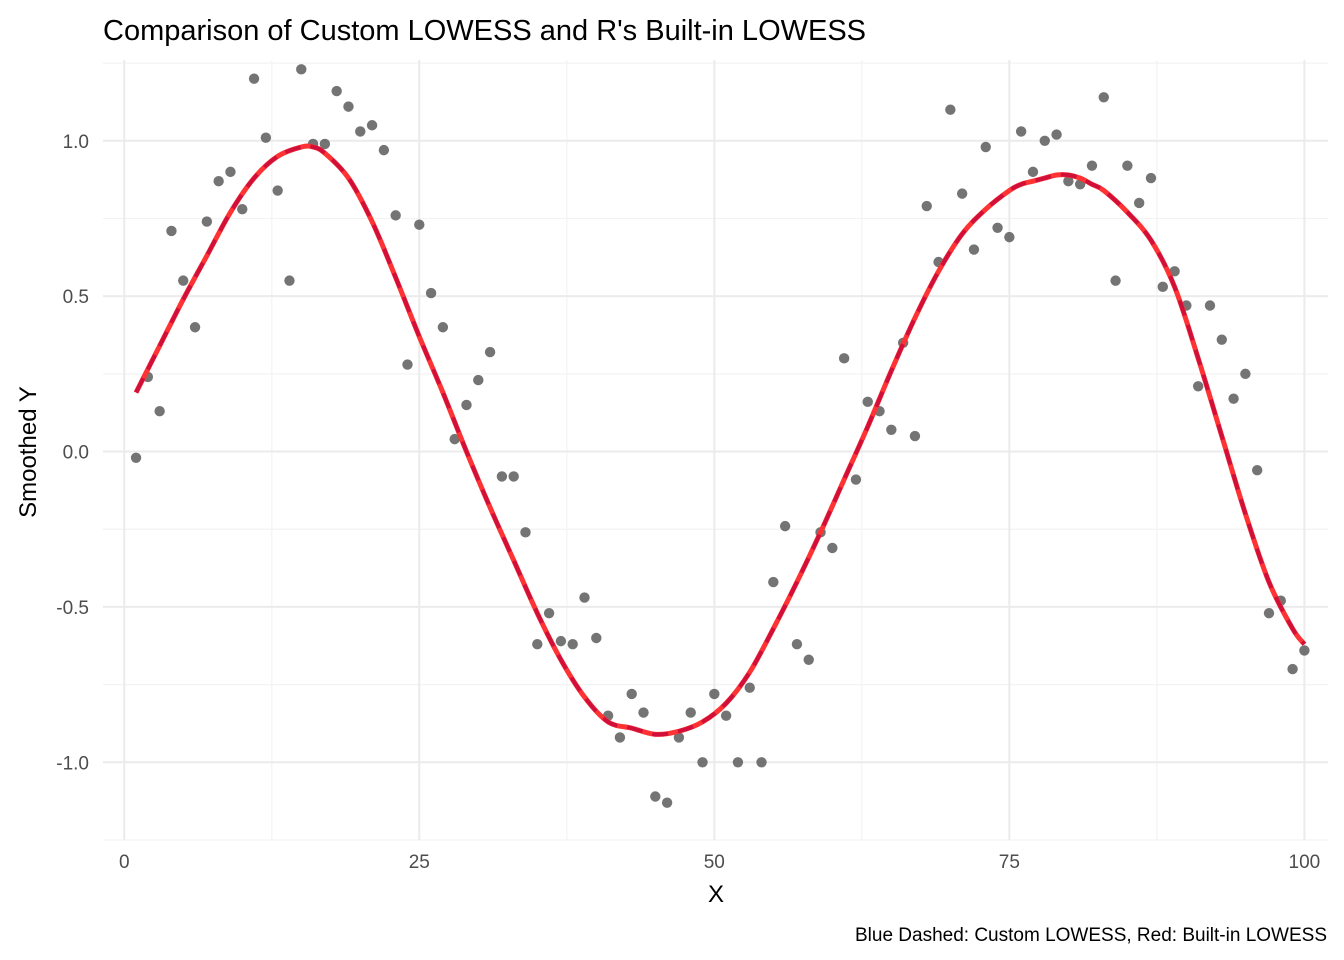  Describe the element at coordinates (76, 297) in the screenshot. I see `y-tick-label: 0.5` at that location.